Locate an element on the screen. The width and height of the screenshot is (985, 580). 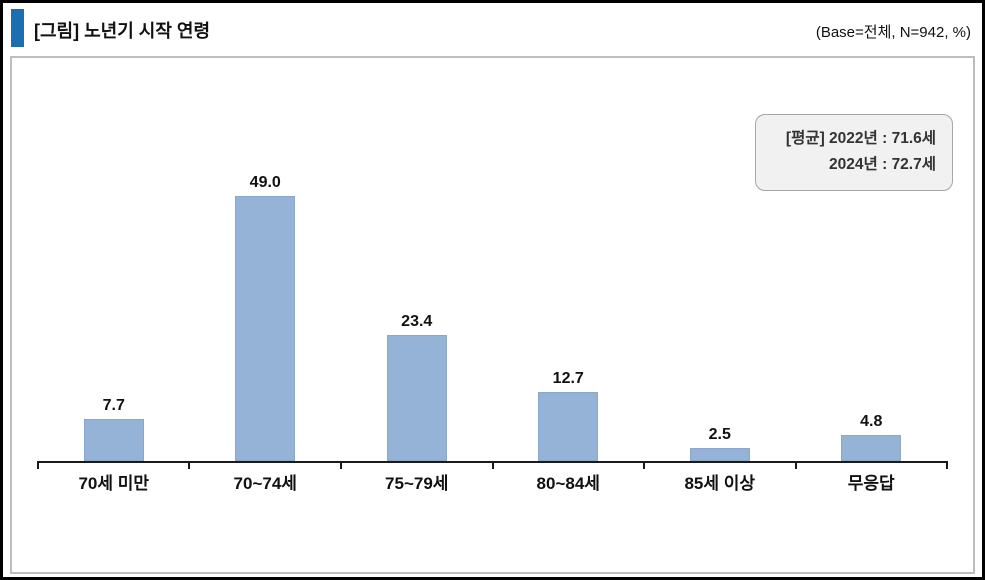
bar-column: 23.4 is located at coordinates (417, 259).